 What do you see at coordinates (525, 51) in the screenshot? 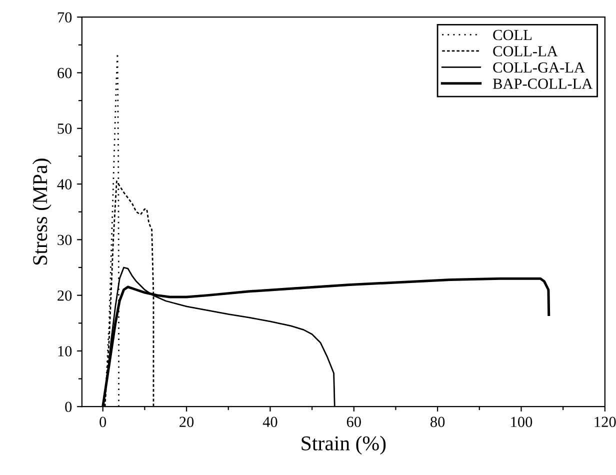
I see `legend-label: COLL-LA` at bounding box center [525, 51].